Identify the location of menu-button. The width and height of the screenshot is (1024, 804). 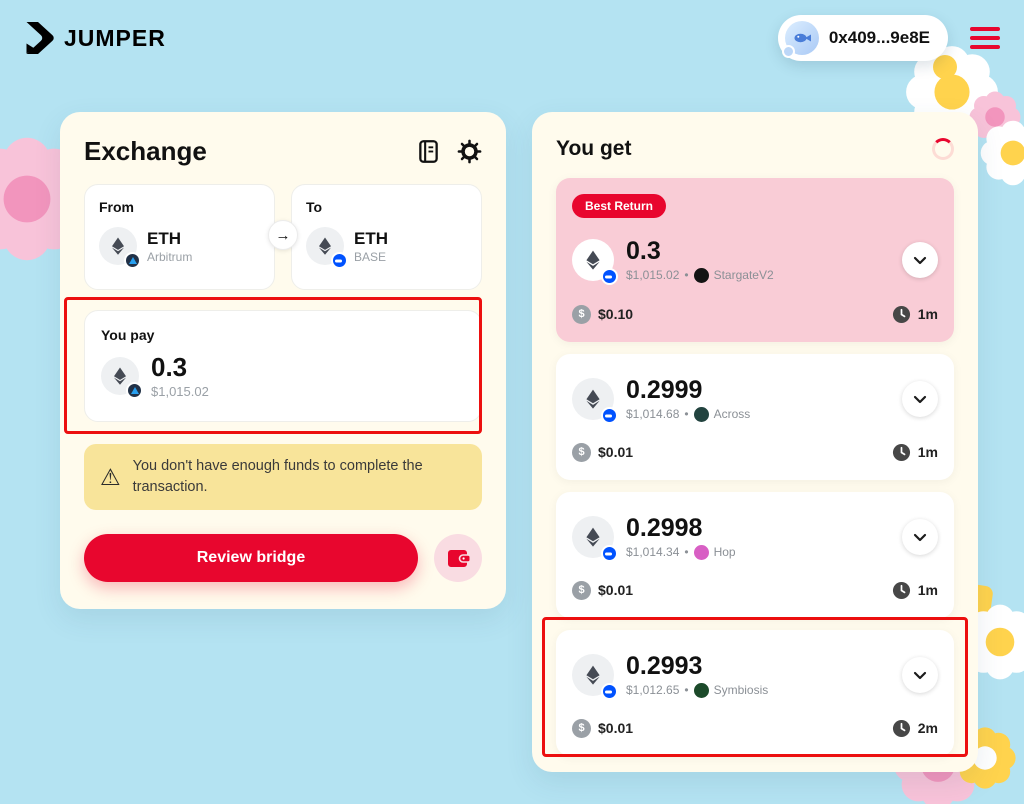
(985, 38).